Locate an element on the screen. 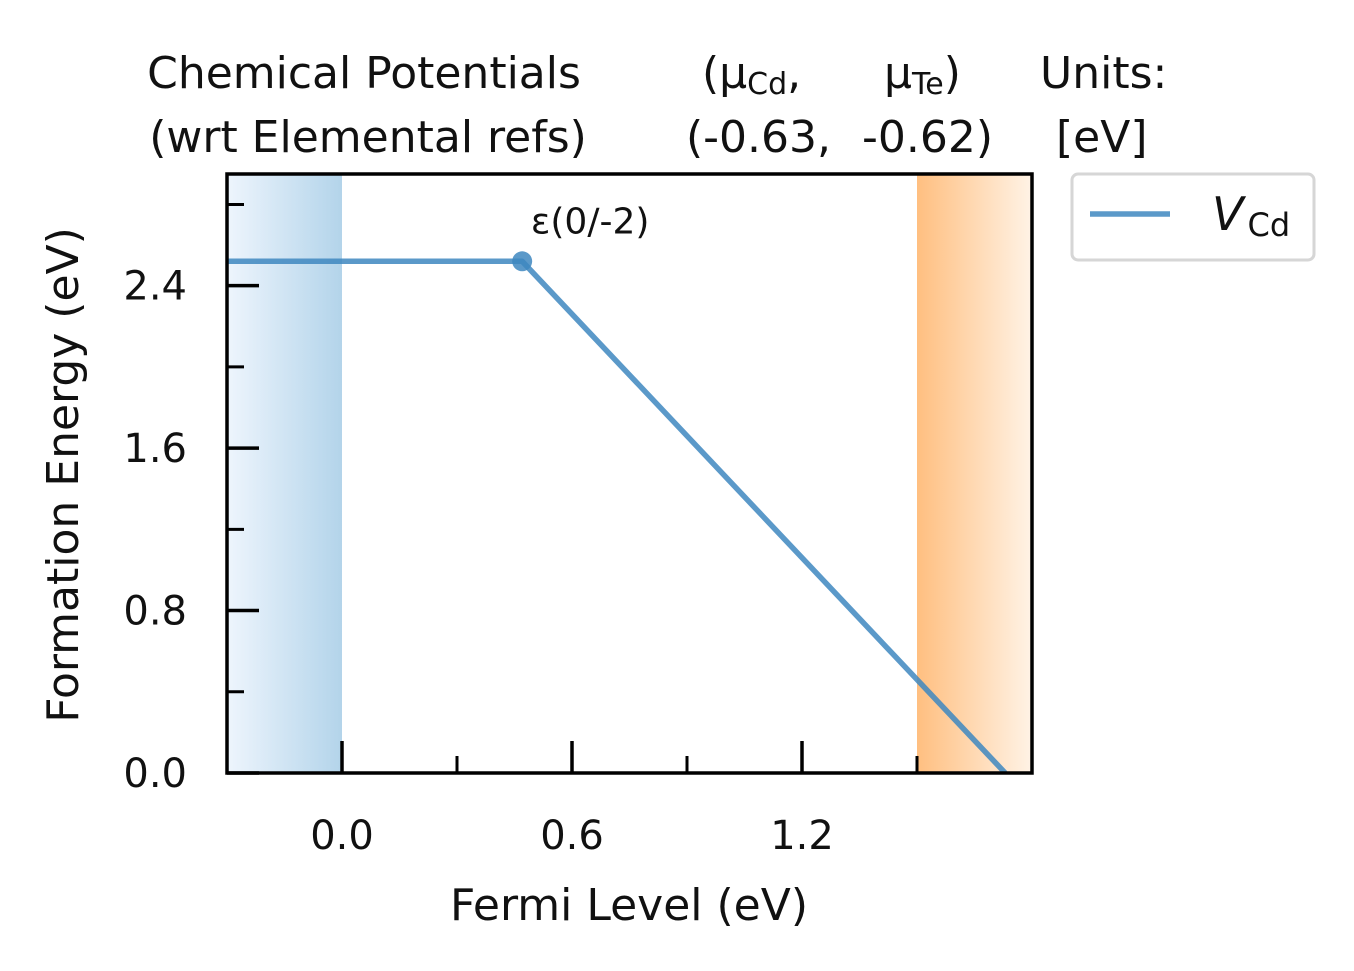  header-mu-te-value: -0.62) is located at coordinates (927, 137).